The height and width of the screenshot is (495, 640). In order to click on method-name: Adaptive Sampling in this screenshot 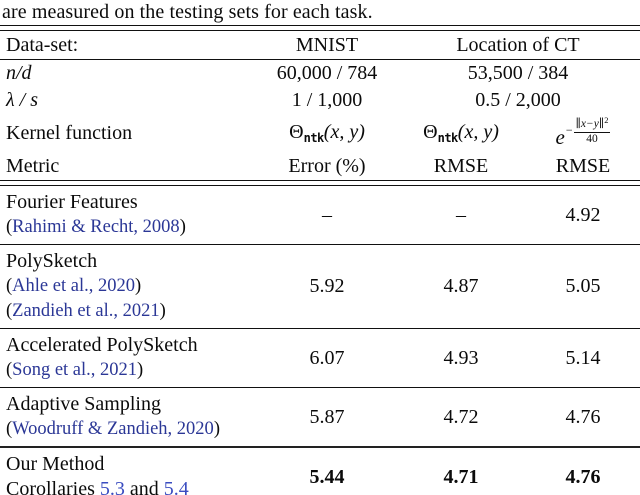, I will do `click(83, 404)`.